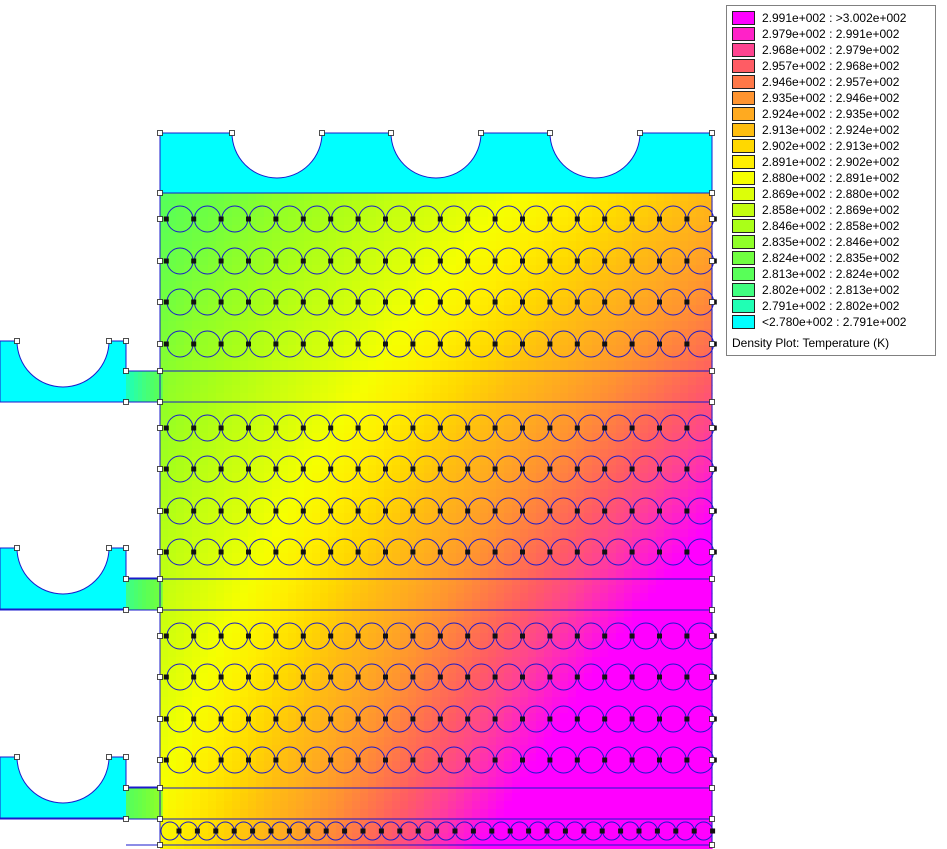  What do you see at coordinates (831, 242) in the screenshot?
I see `legend-label: 2.835e+002 : 2.846e+002` at bounding box center [831, 242].